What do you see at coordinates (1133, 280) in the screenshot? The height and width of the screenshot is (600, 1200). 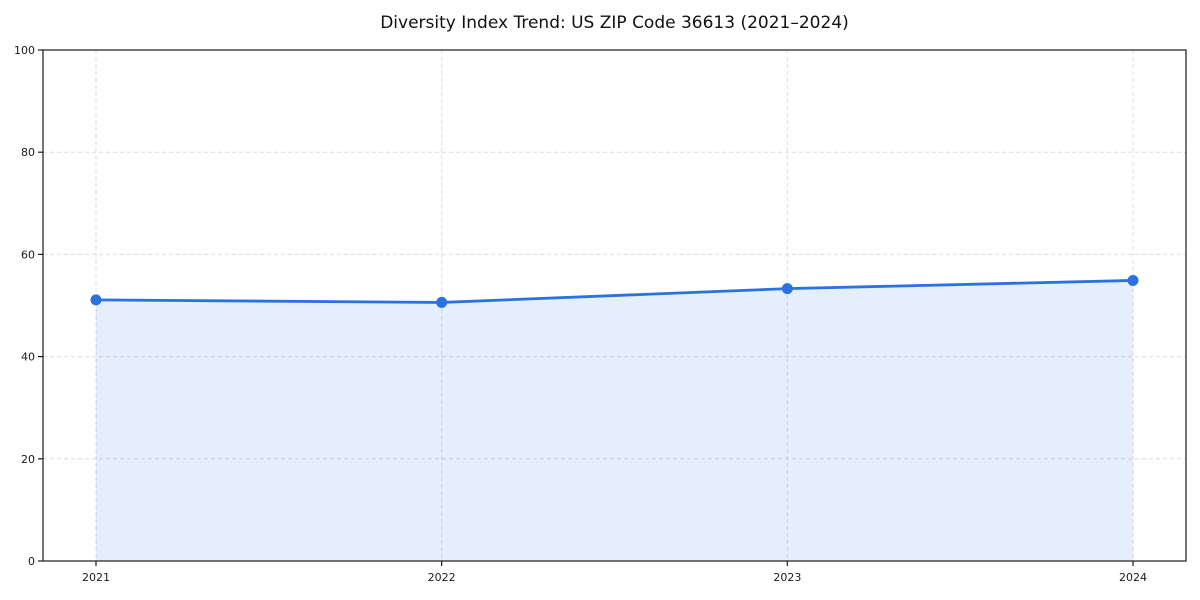 I see `data-point-2024` at bounding box center [1133, 280].